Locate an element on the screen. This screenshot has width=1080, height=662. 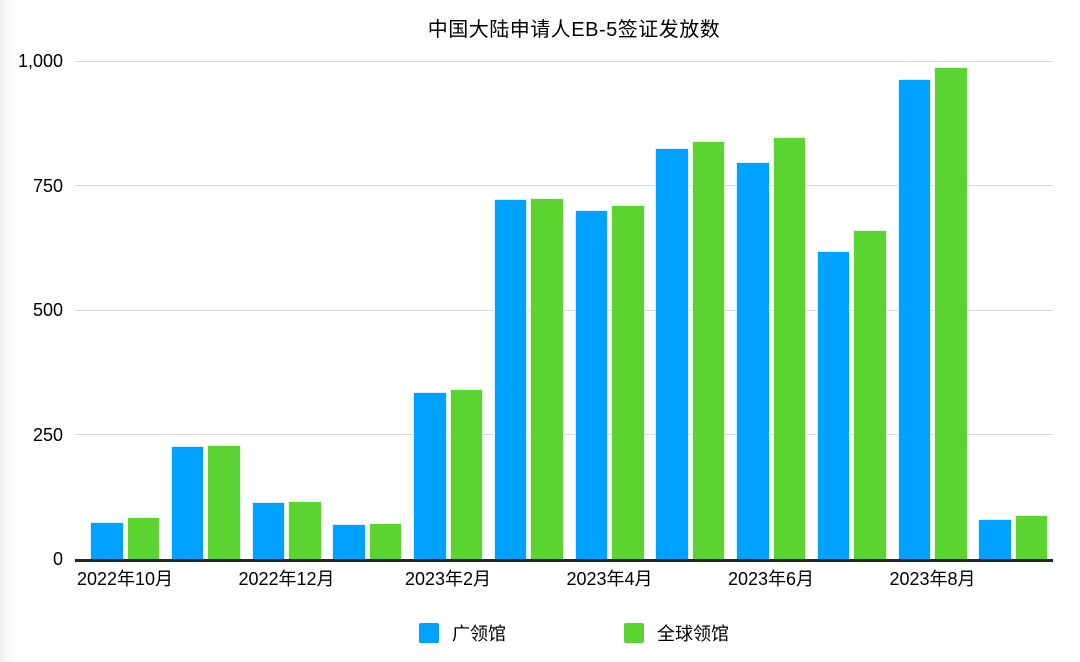
x-tick-label-6: 2023年4月 is located at coordinates (609, 579).